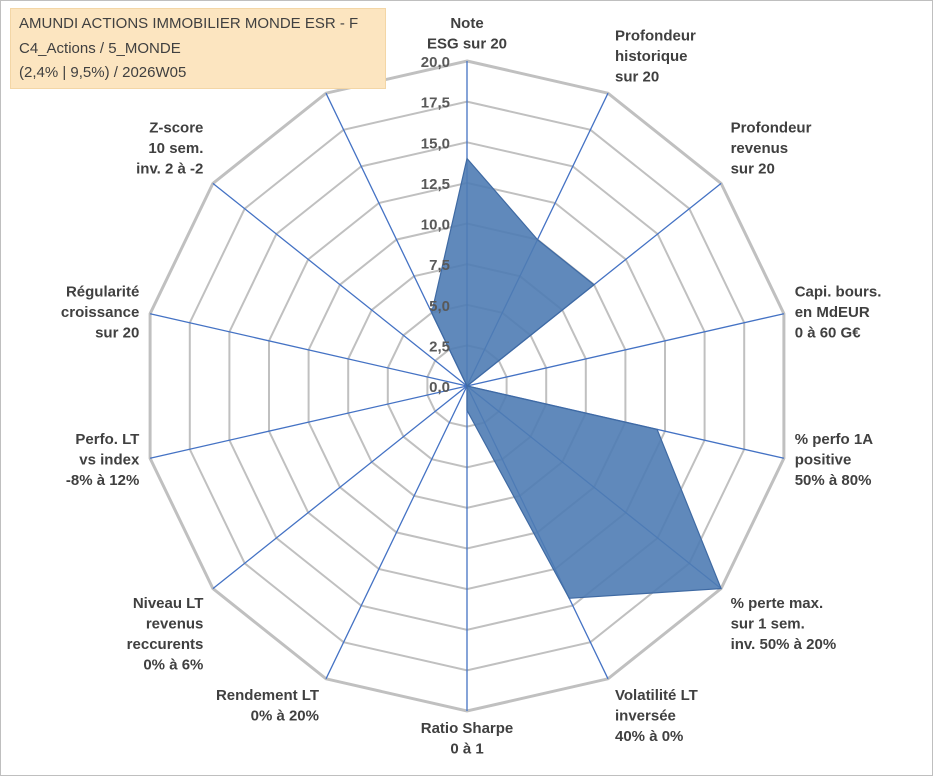 The width and height of the screenshot is (933, 776). What do you see at coordinates (655, 56) in the screenshot?
I see `axis-label: Profondeur historique sur 20` at bounding box center [655, 56].